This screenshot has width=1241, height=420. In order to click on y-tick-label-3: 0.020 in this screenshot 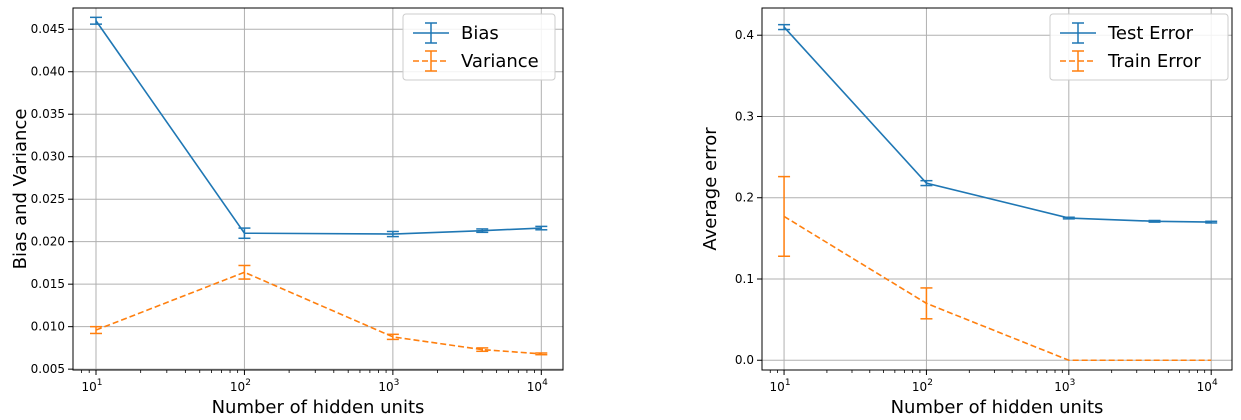, I will do `click(48, 242)`.